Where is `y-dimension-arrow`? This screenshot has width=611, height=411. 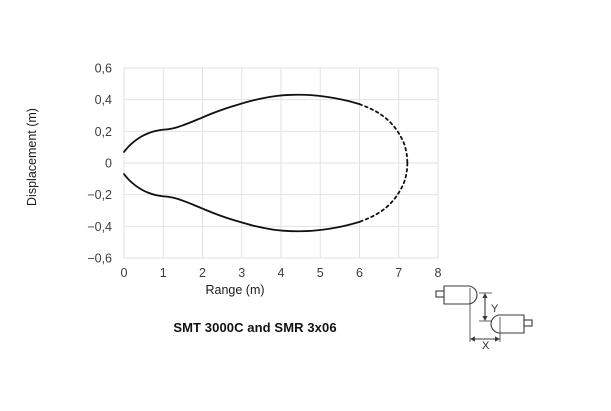 y-dimension-arrow is located at coordinates (485, 307).